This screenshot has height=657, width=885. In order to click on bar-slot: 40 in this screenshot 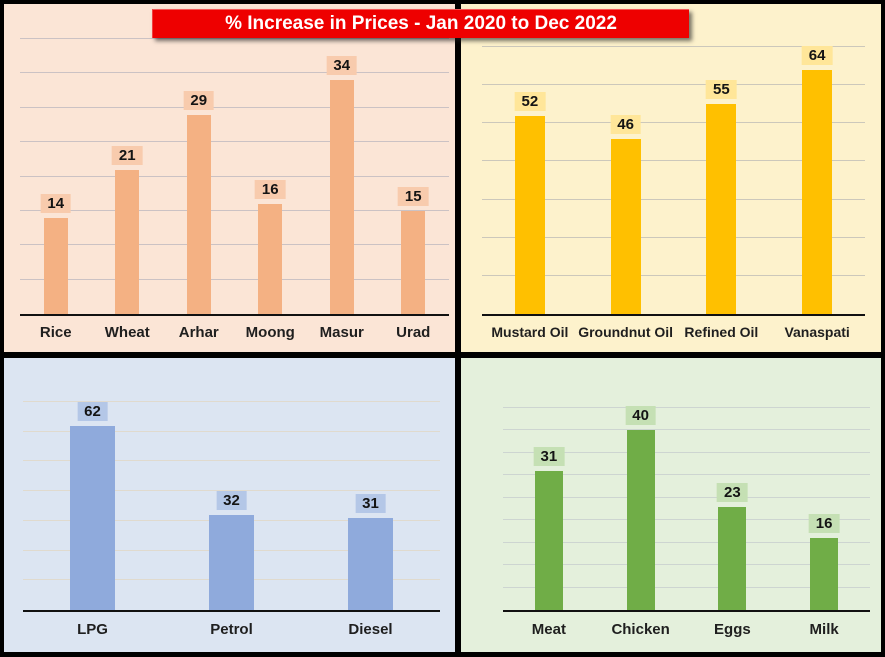, I will do `click(641, 508)`.